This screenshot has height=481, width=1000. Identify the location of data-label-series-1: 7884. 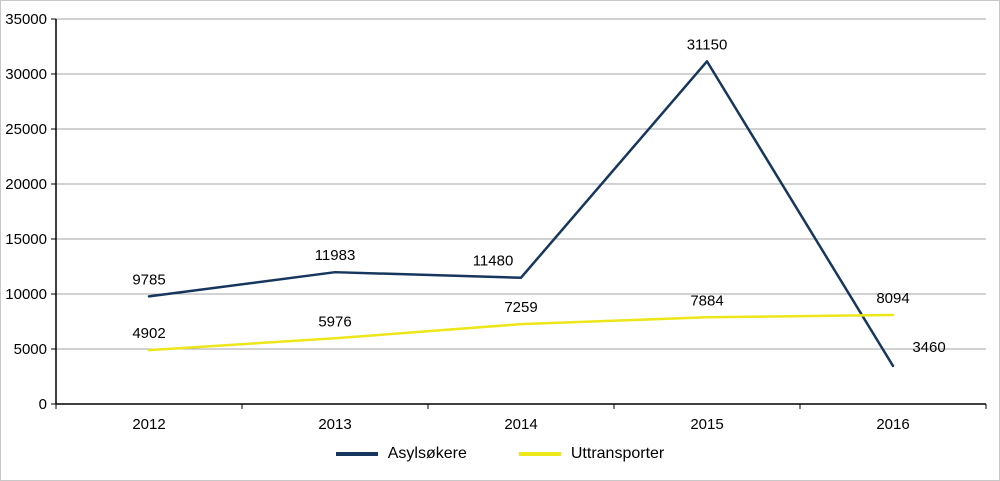
(706, 300).